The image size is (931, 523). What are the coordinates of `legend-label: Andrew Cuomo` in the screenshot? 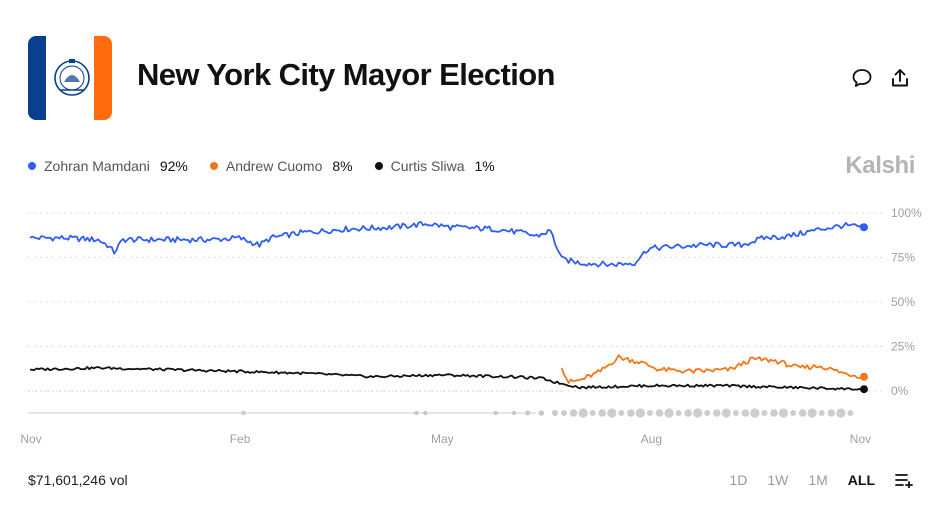 It's located at (274, 166).